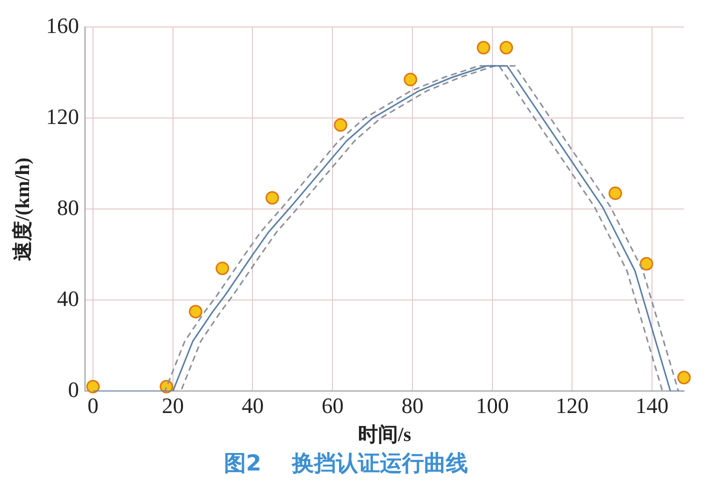 The width and height of the screenshot is (712, 490). I want to click on y-axis-title: 速度/(km/h), so click(22, 209).